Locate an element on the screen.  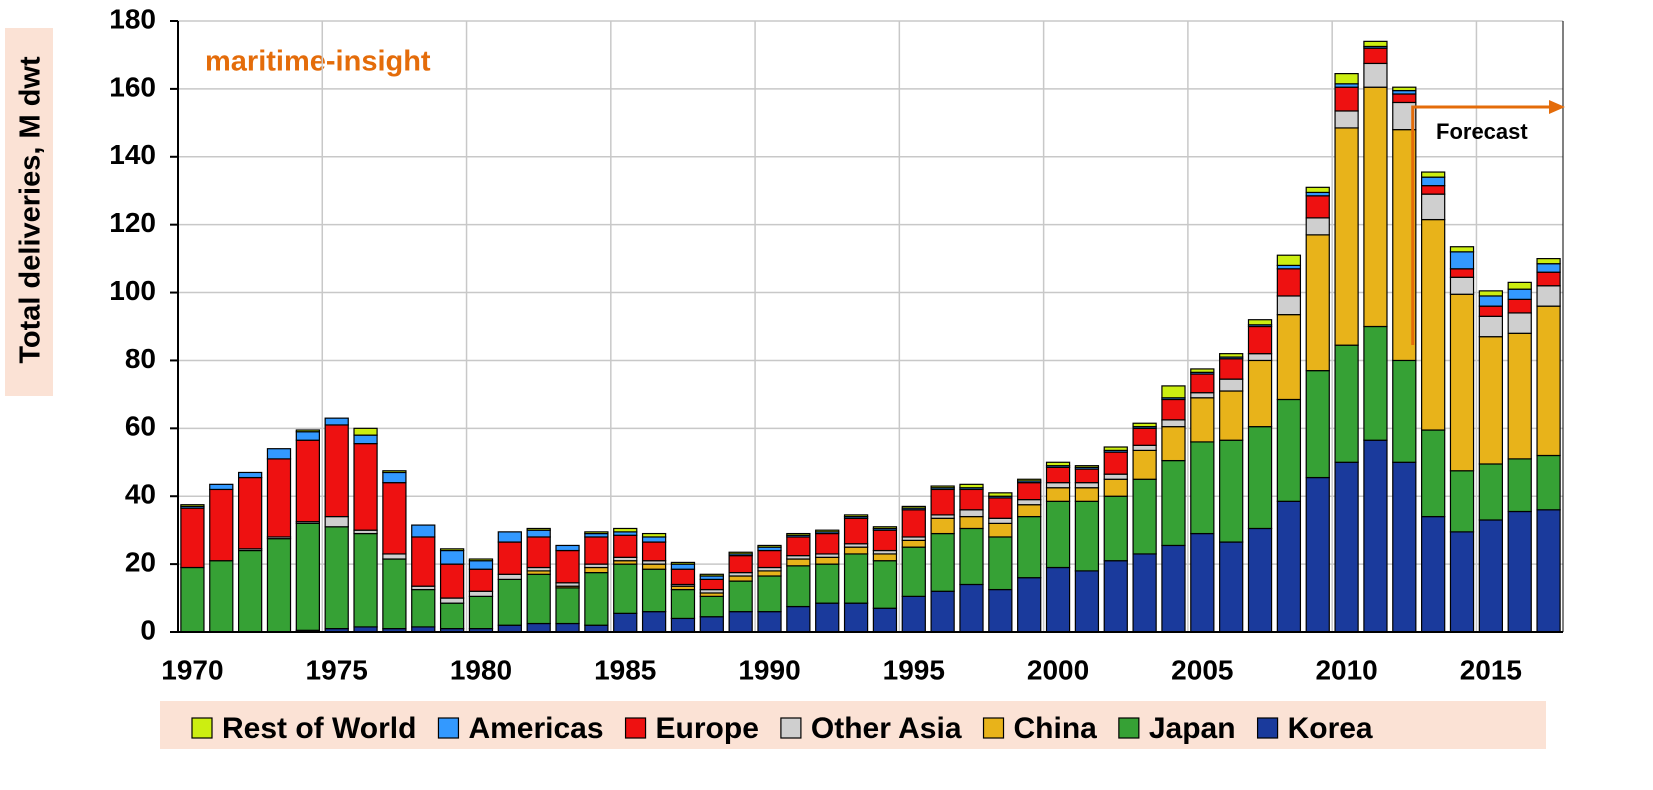
legend-label: Europe is located at coordinates (707, 728).